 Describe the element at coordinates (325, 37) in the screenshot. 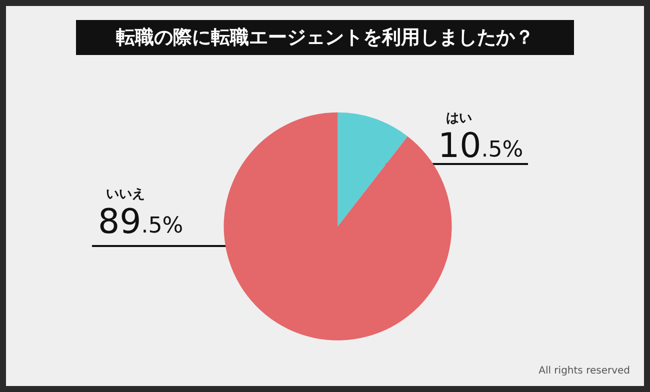

I see `chart-title: 転職の際に転職エージェントを利用しましたか？` at that location.